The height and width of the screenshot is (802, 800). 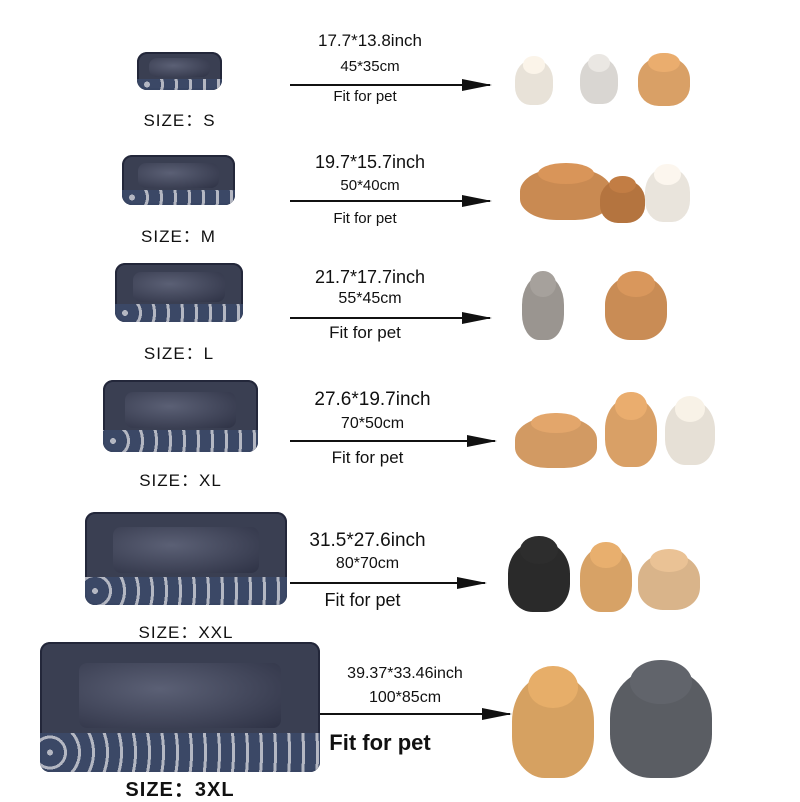 I want to click on border-collie-icon, so click(x=539, y=573).